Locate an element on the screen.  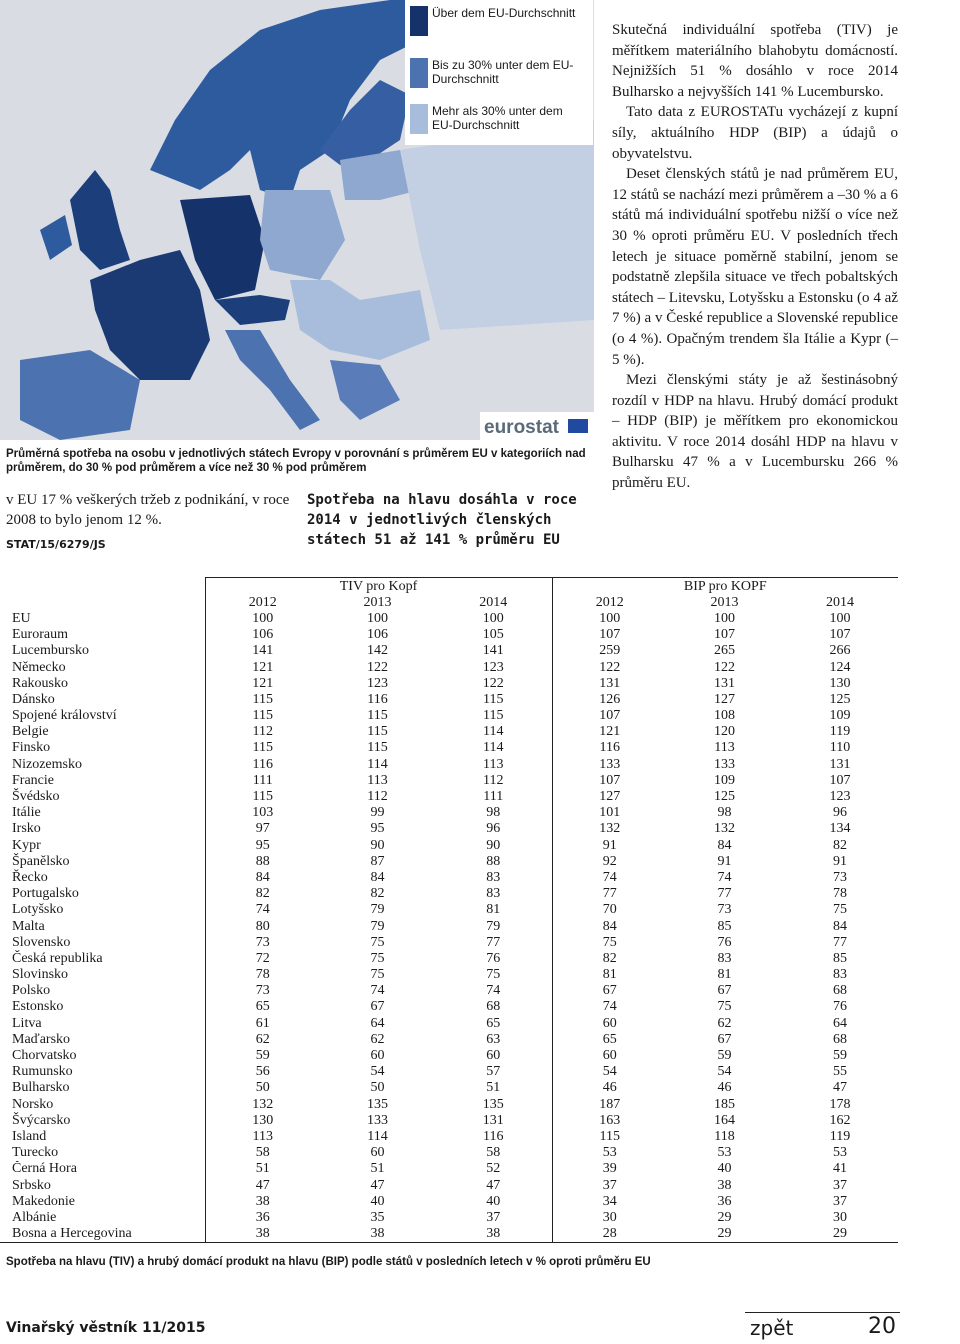
value-cell: 40 is located at coordinates (724, 1169).